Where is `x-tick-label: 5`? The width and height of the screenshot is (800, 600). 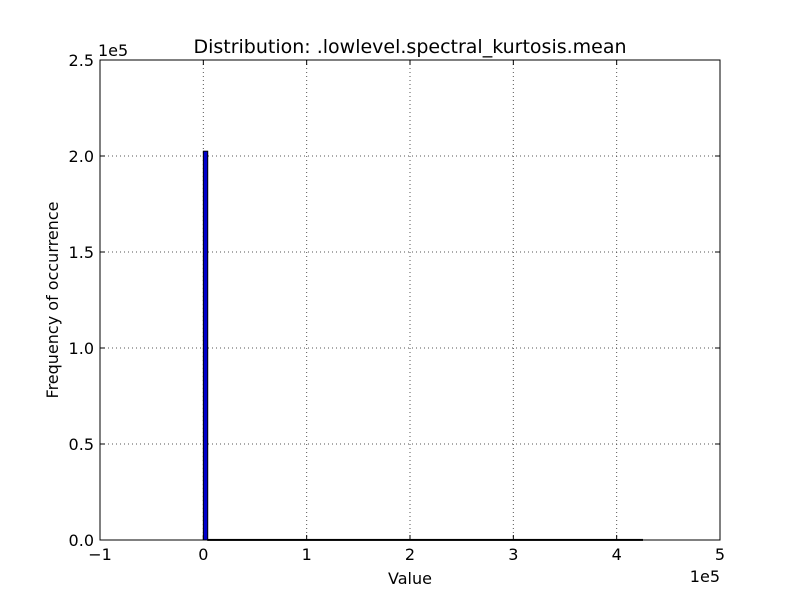 x-tick-label: 5 is located at coordinates (720, 554).